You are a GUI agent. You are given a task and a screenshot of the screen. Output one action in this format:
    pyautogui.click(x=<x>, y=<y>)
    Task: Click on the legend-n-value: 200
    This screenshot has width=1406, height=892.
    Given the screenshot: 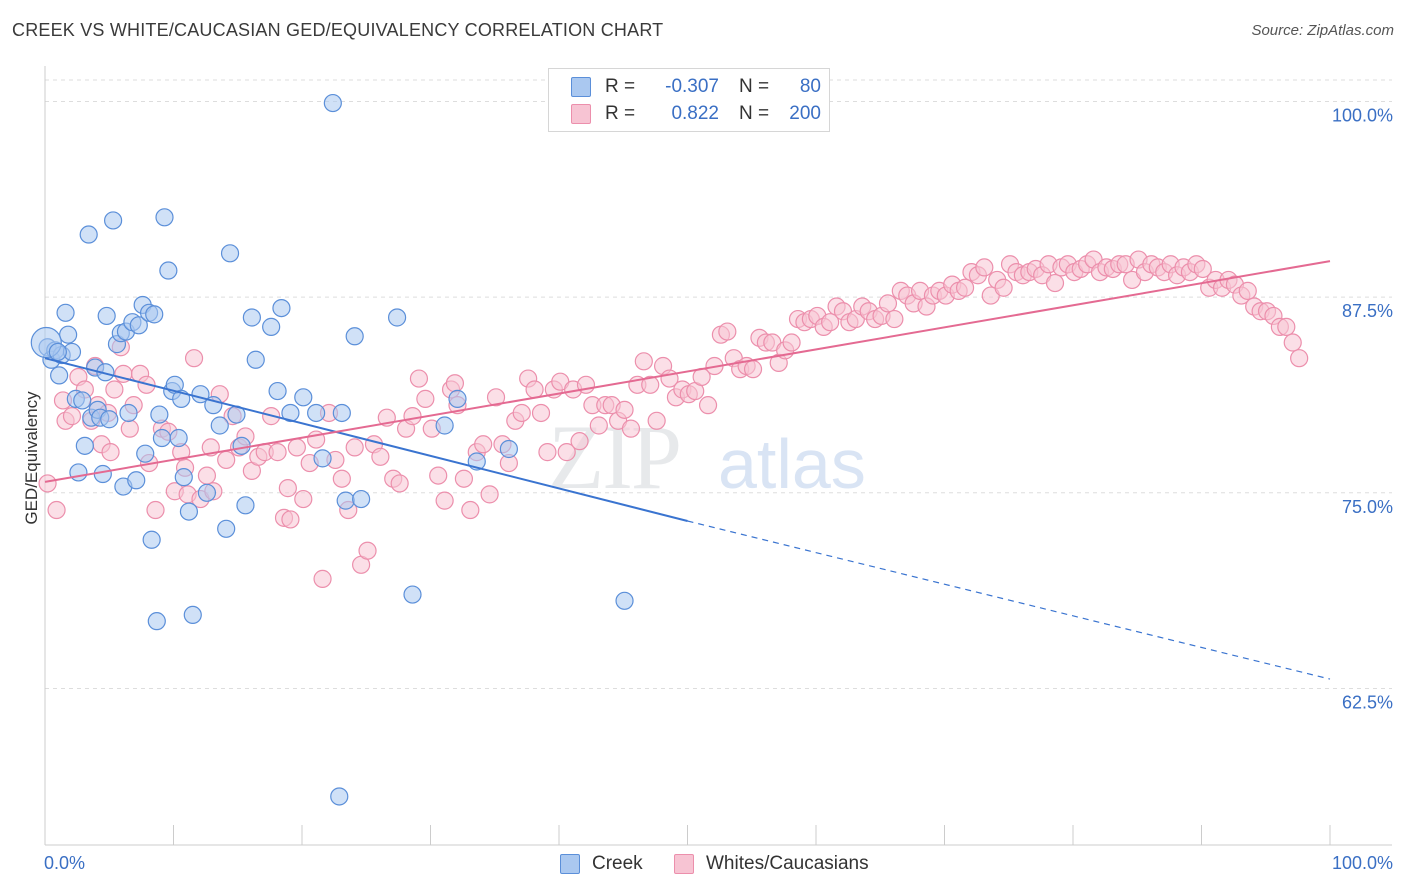 What is the action you would take?
    pyautogui.click(x=805, y=113)
    